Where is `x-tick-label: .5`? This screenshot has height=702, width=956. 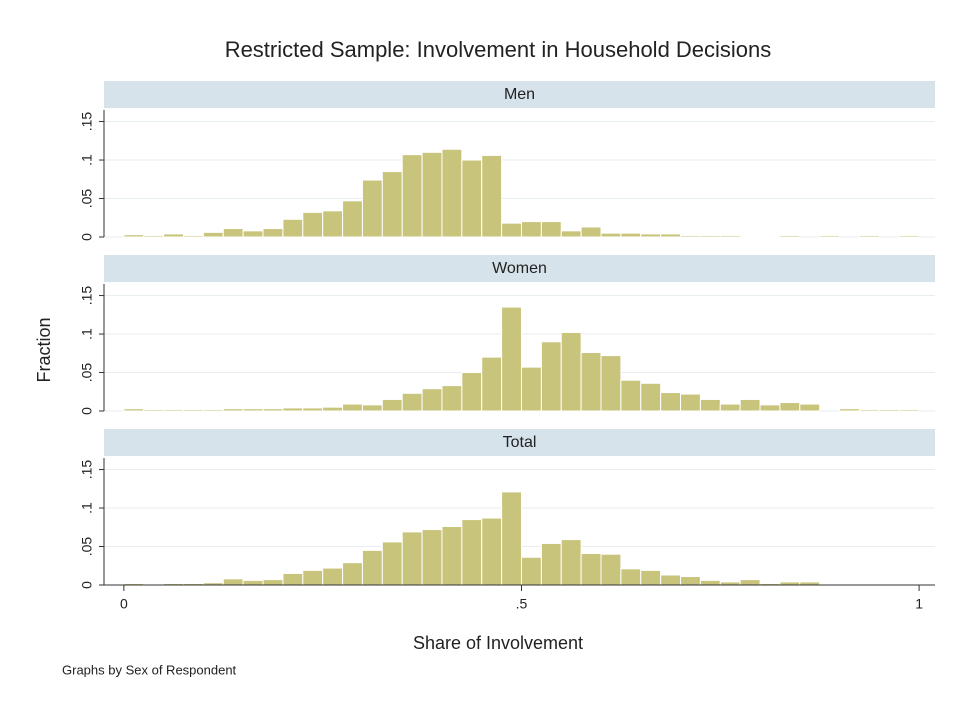 x-tick-label: .5 is located at coordinates (522, 604).